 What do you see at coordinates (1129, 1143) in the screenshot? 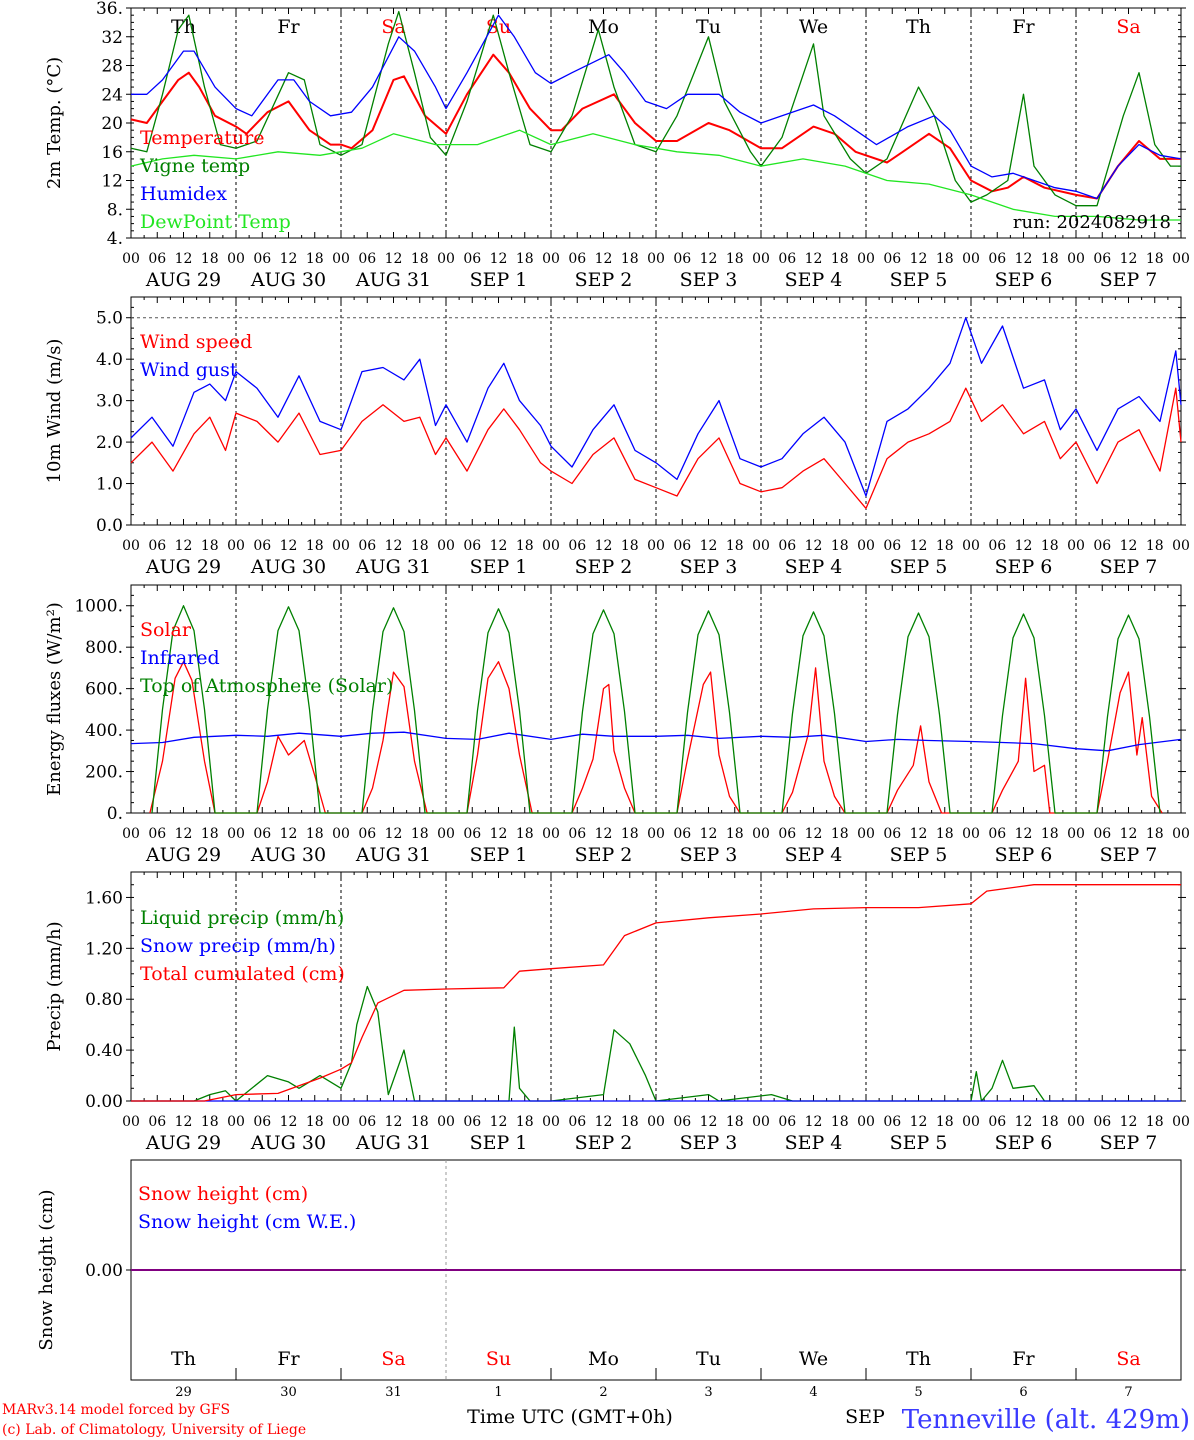
I see `date-label: SEP 7` at bounding box center [1129, 1143].